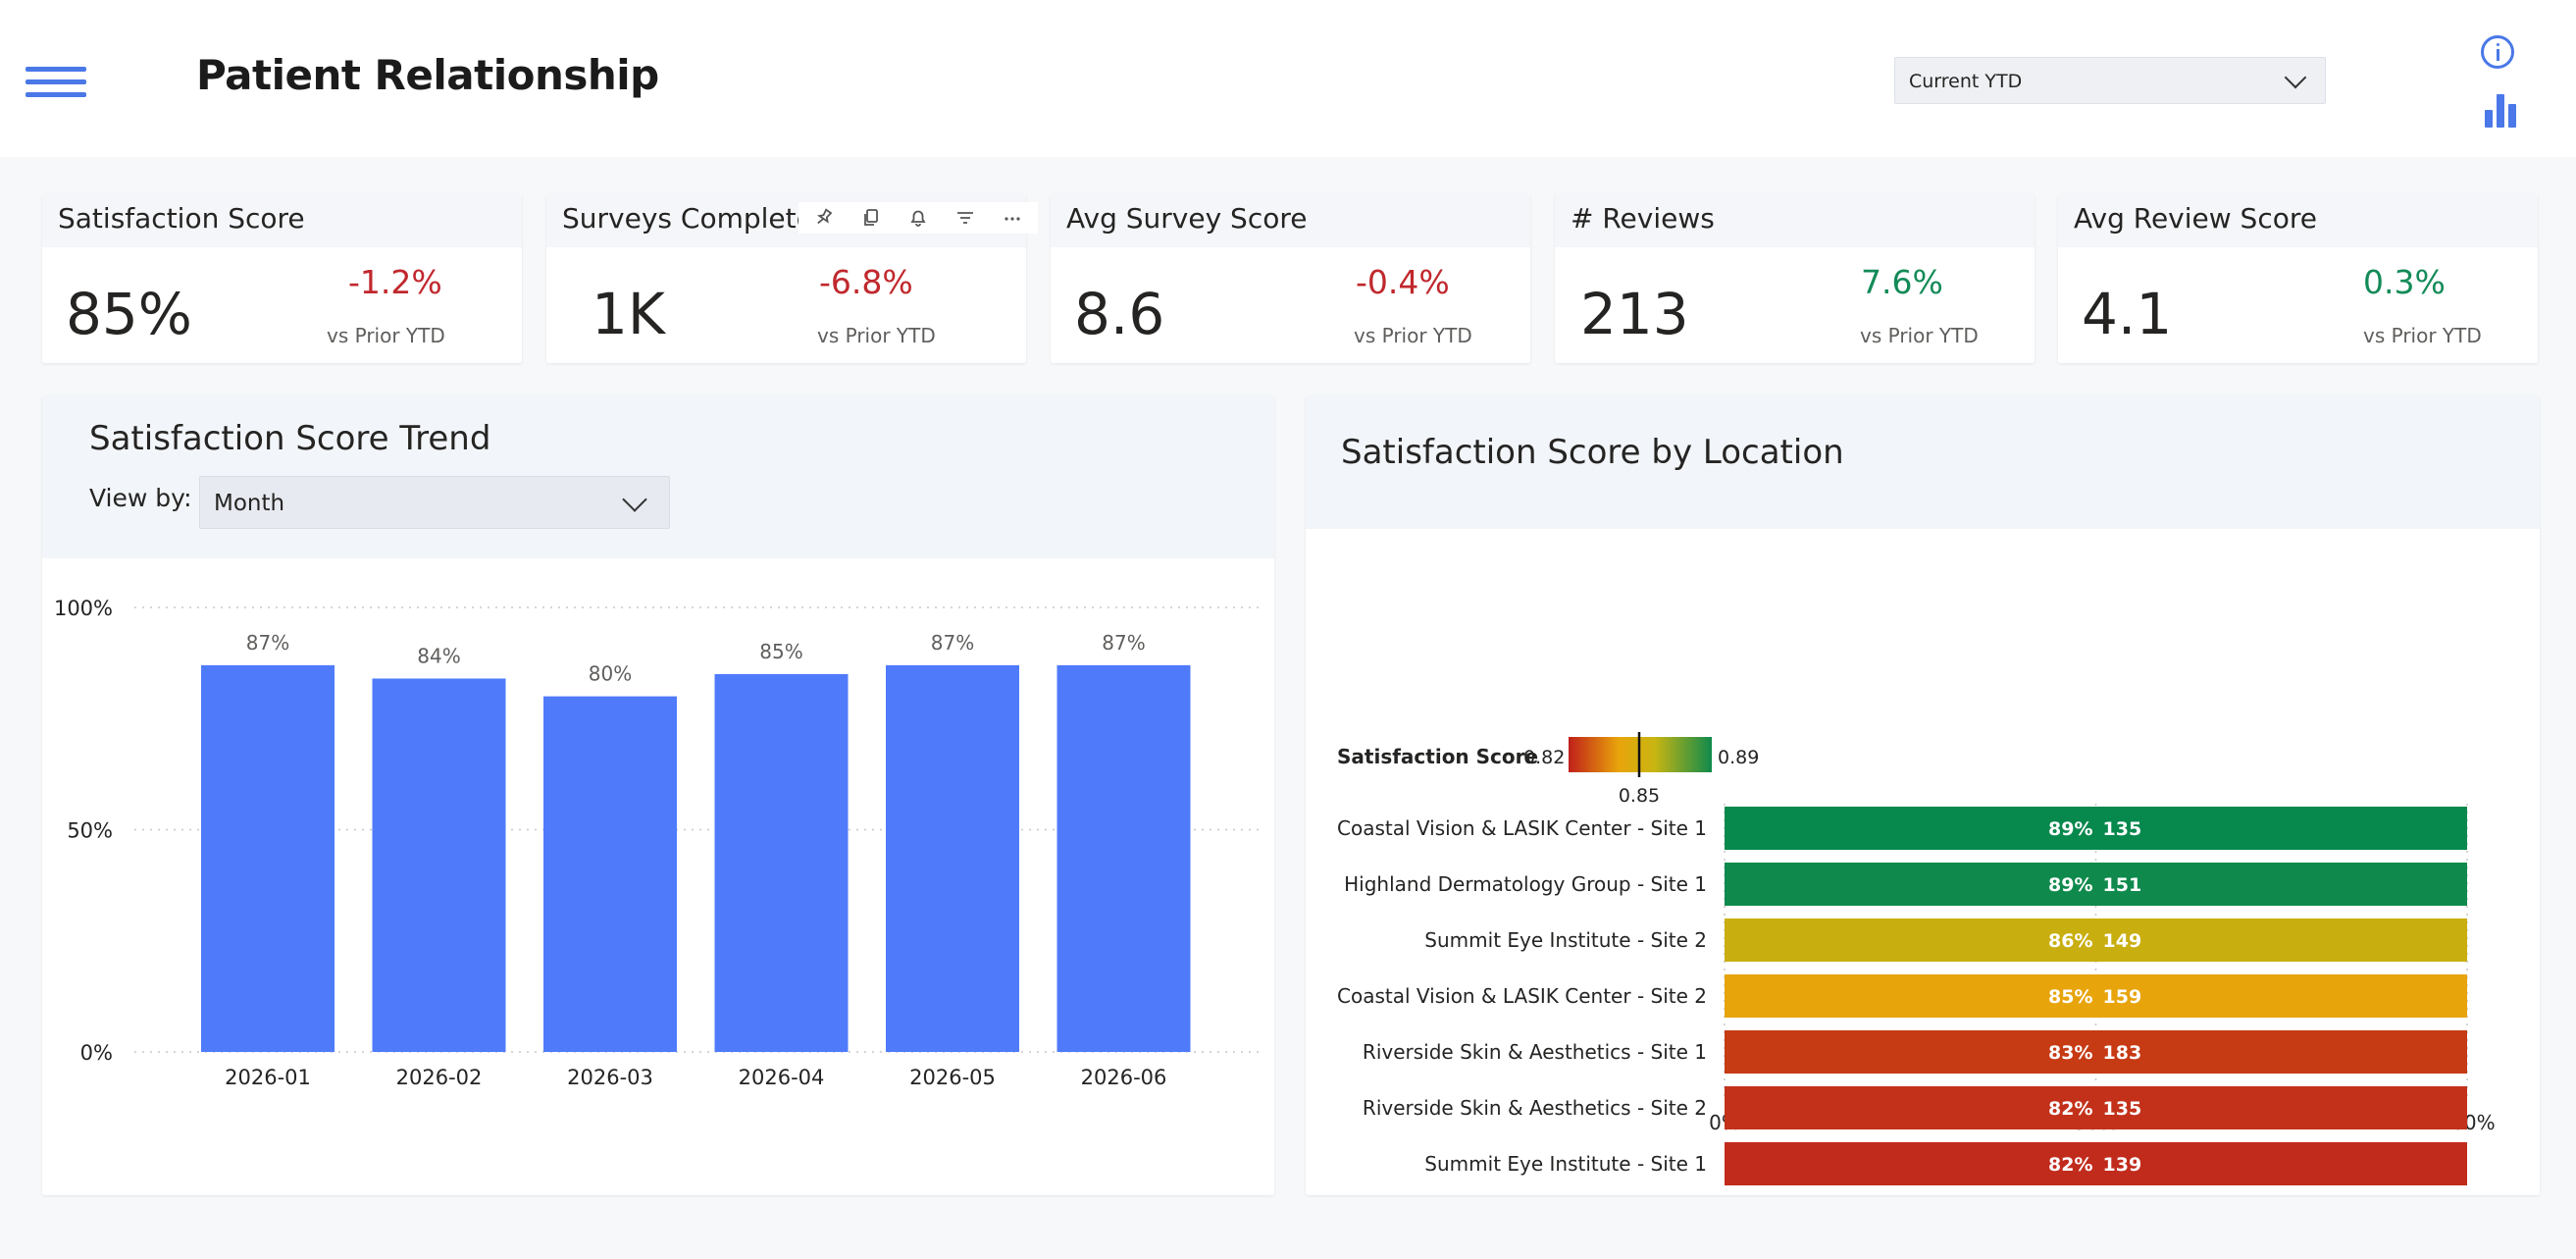 The image size is (2576, 1259). Describe the element at coordinates (684, 218) in the screenshot. I see `kpi-title: Surveys Completed` at that location.